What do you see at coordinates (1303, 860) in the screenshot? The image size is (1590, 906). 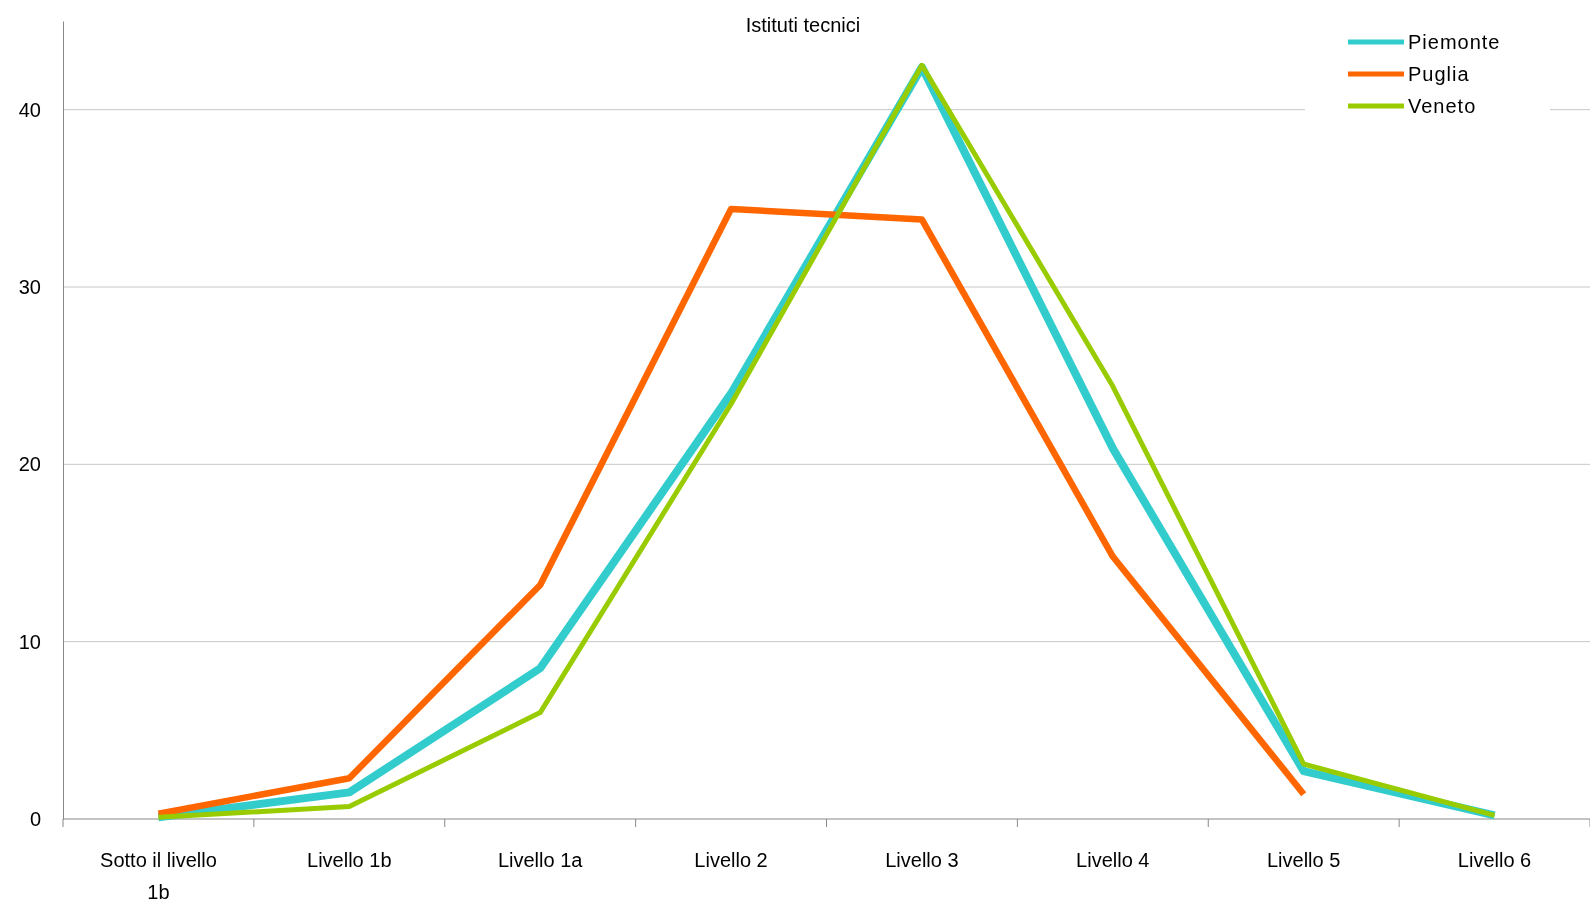 I see `x-tick-label: Livello 5` at bounding box center [1303, 860].